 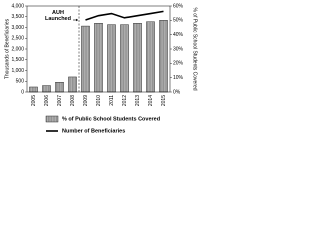 I want to click on x-tick-label: 2007, so click(x=60, y=100).